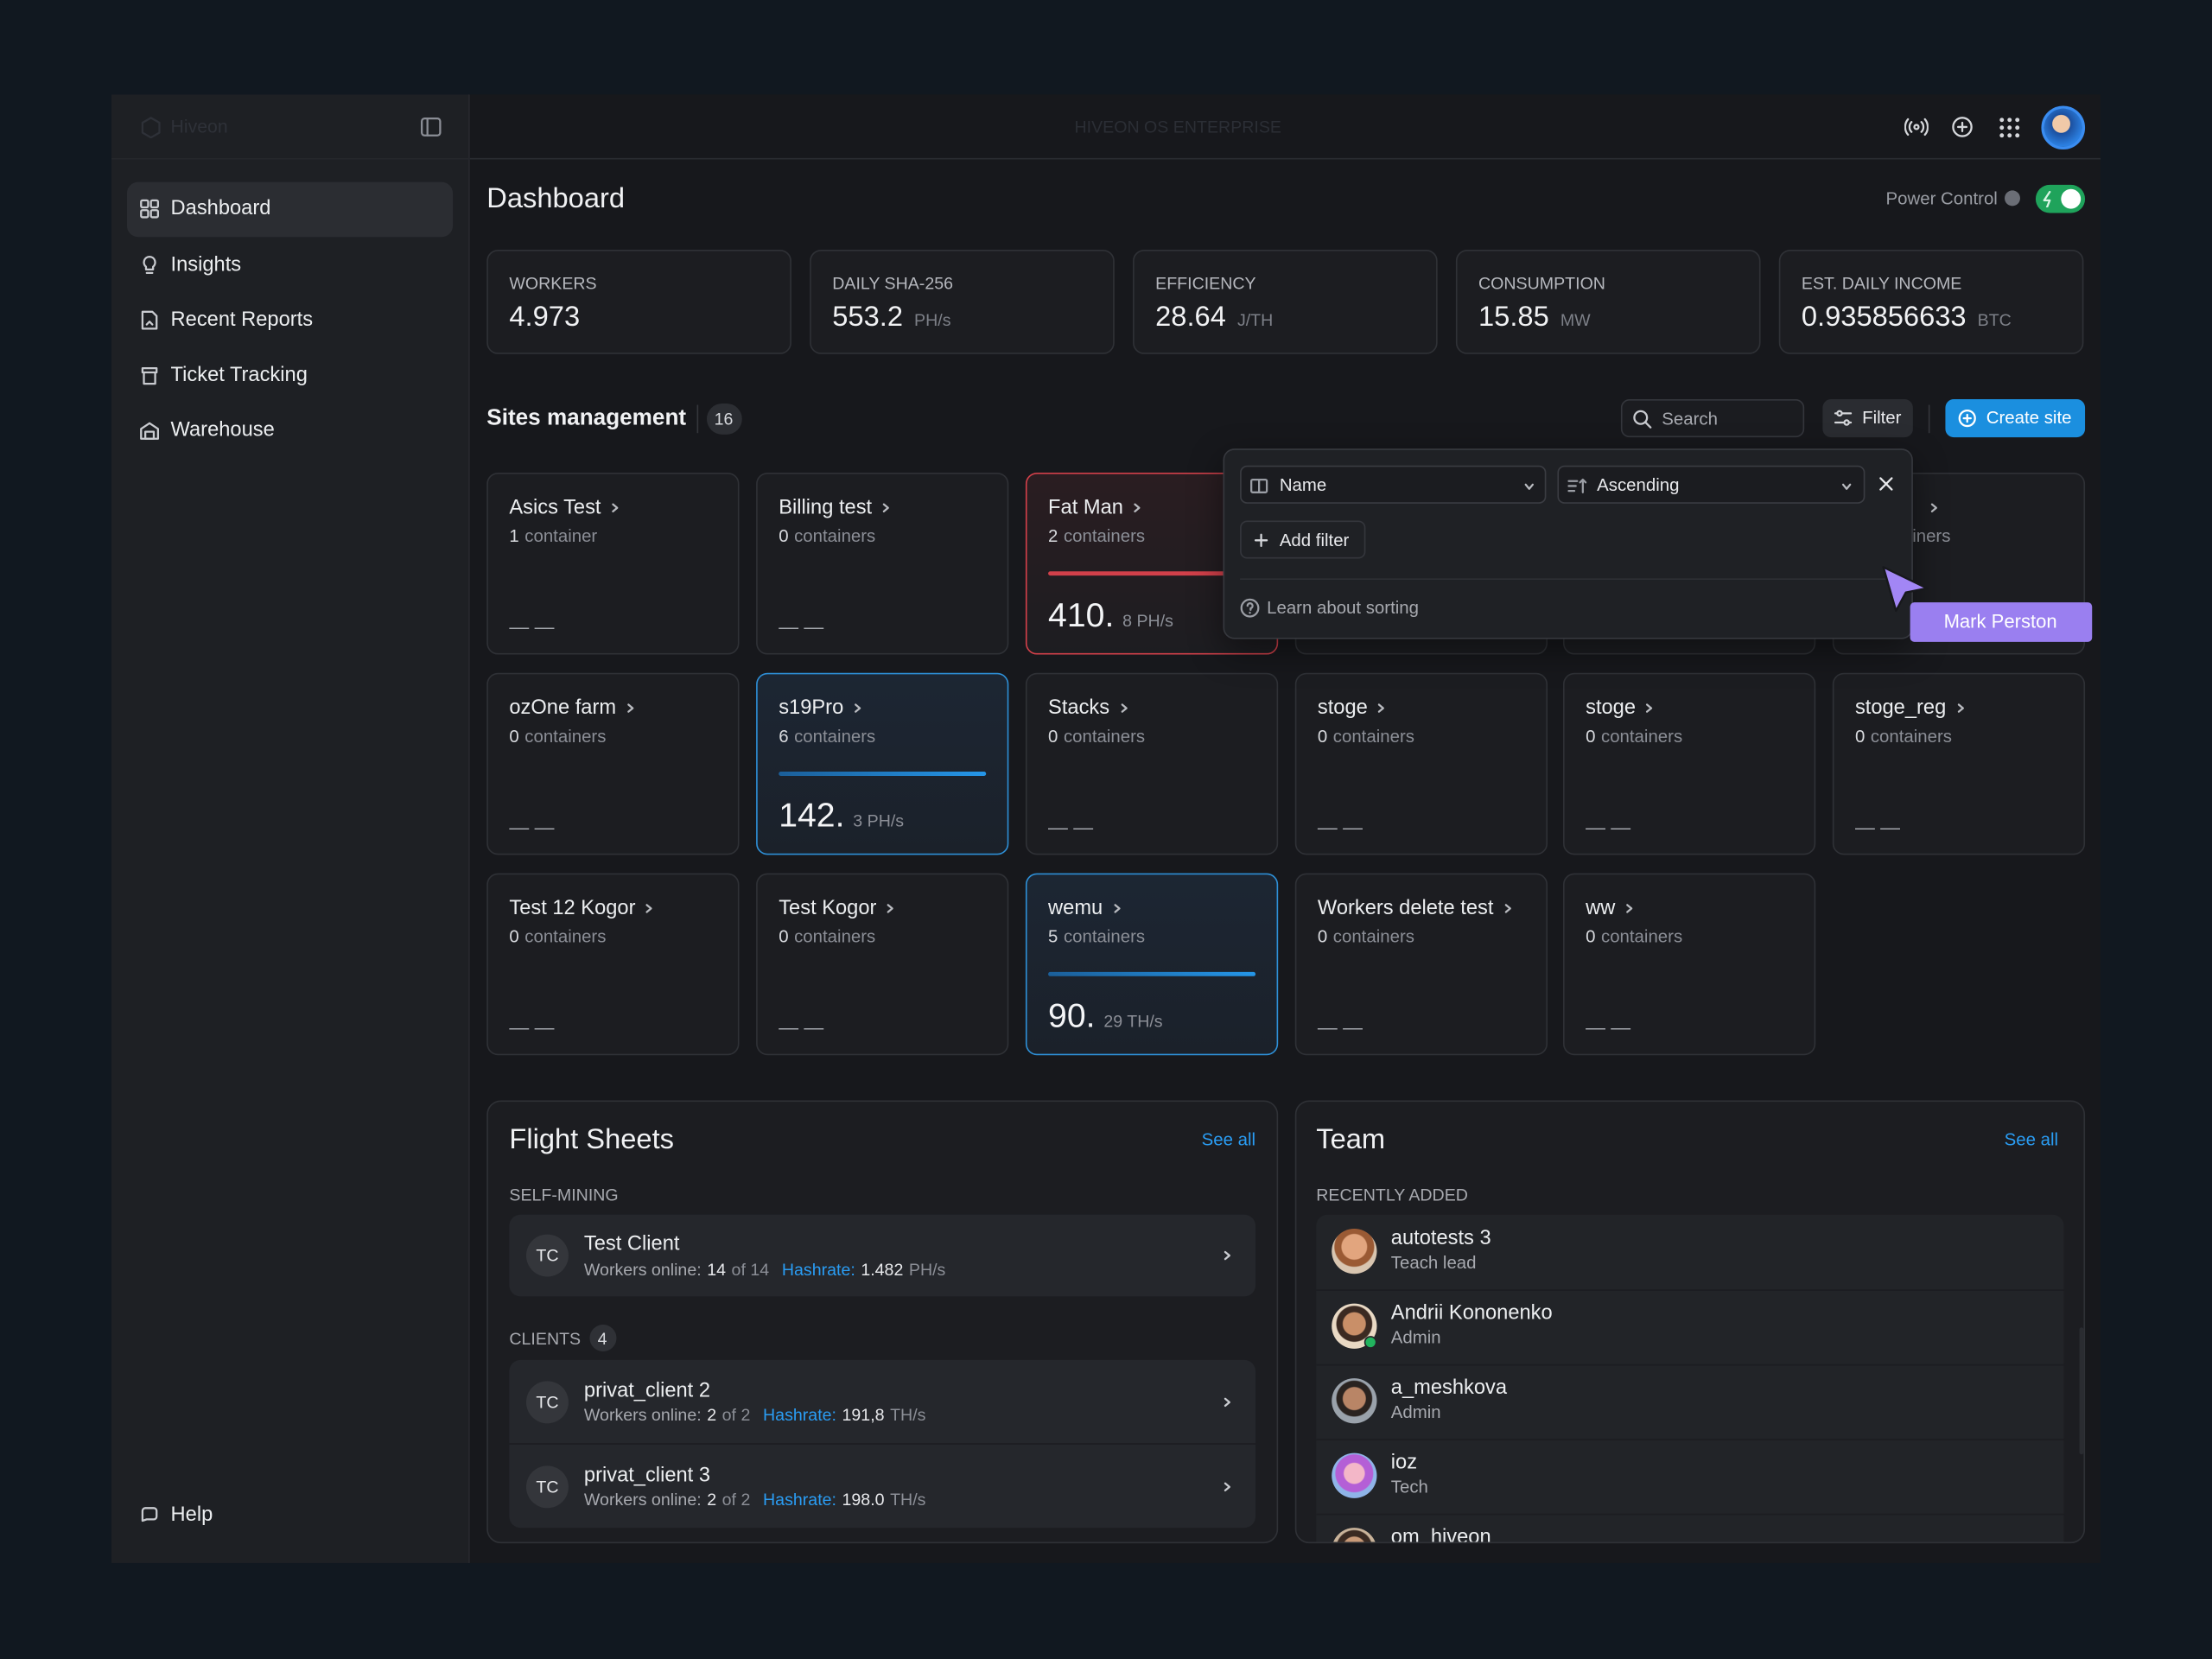  I want to click on site-card: s19Pro 6 containers 142. 3 PH/s, so click(882, 763).